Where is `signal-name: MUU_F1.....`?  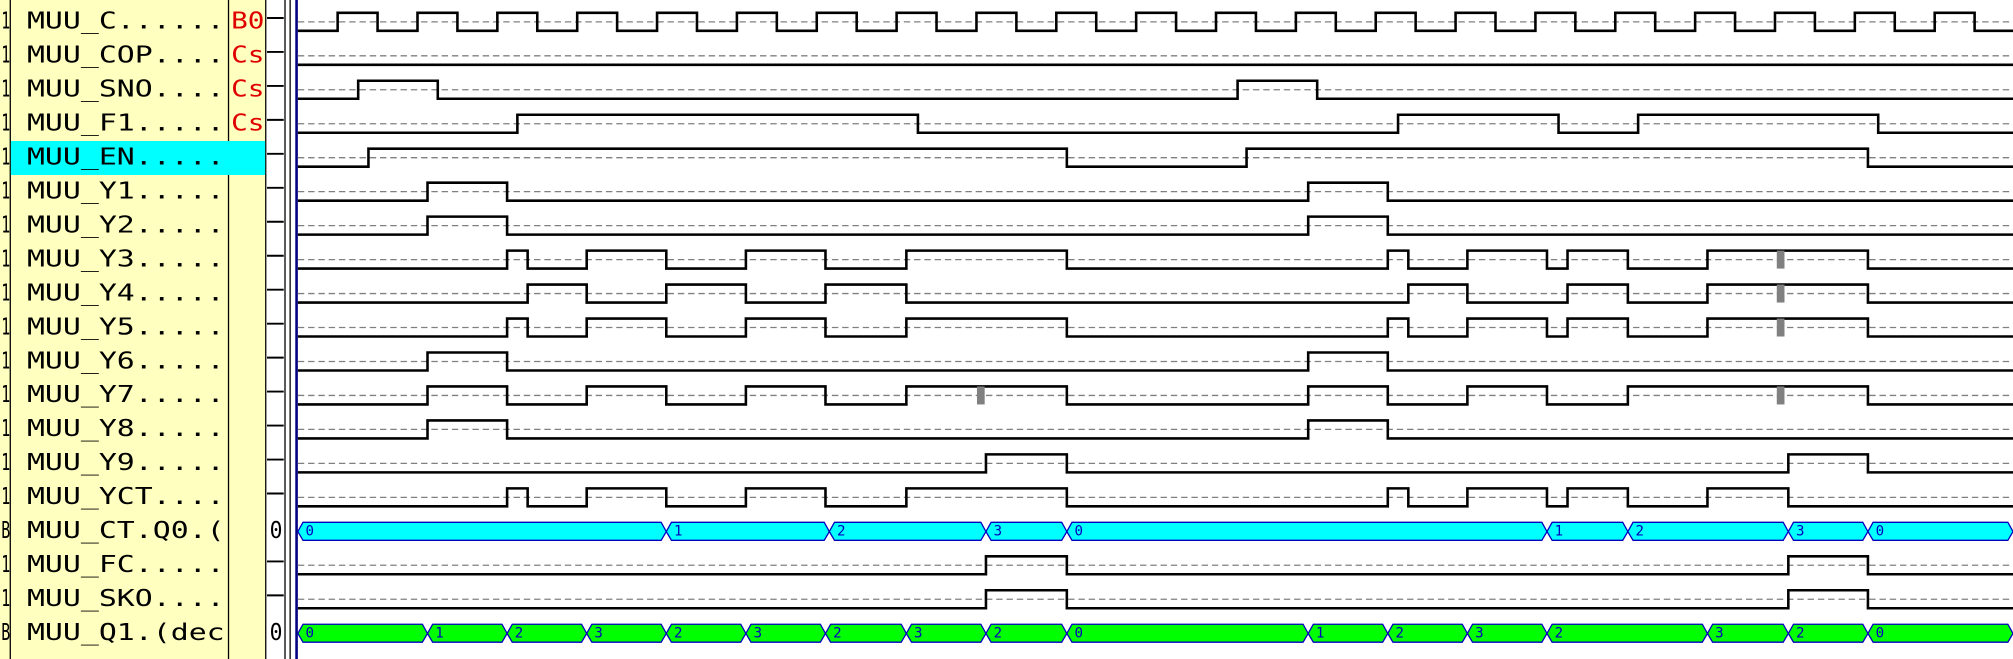 signal-name: MUU_F1..... is located at coordinates (126, 124).